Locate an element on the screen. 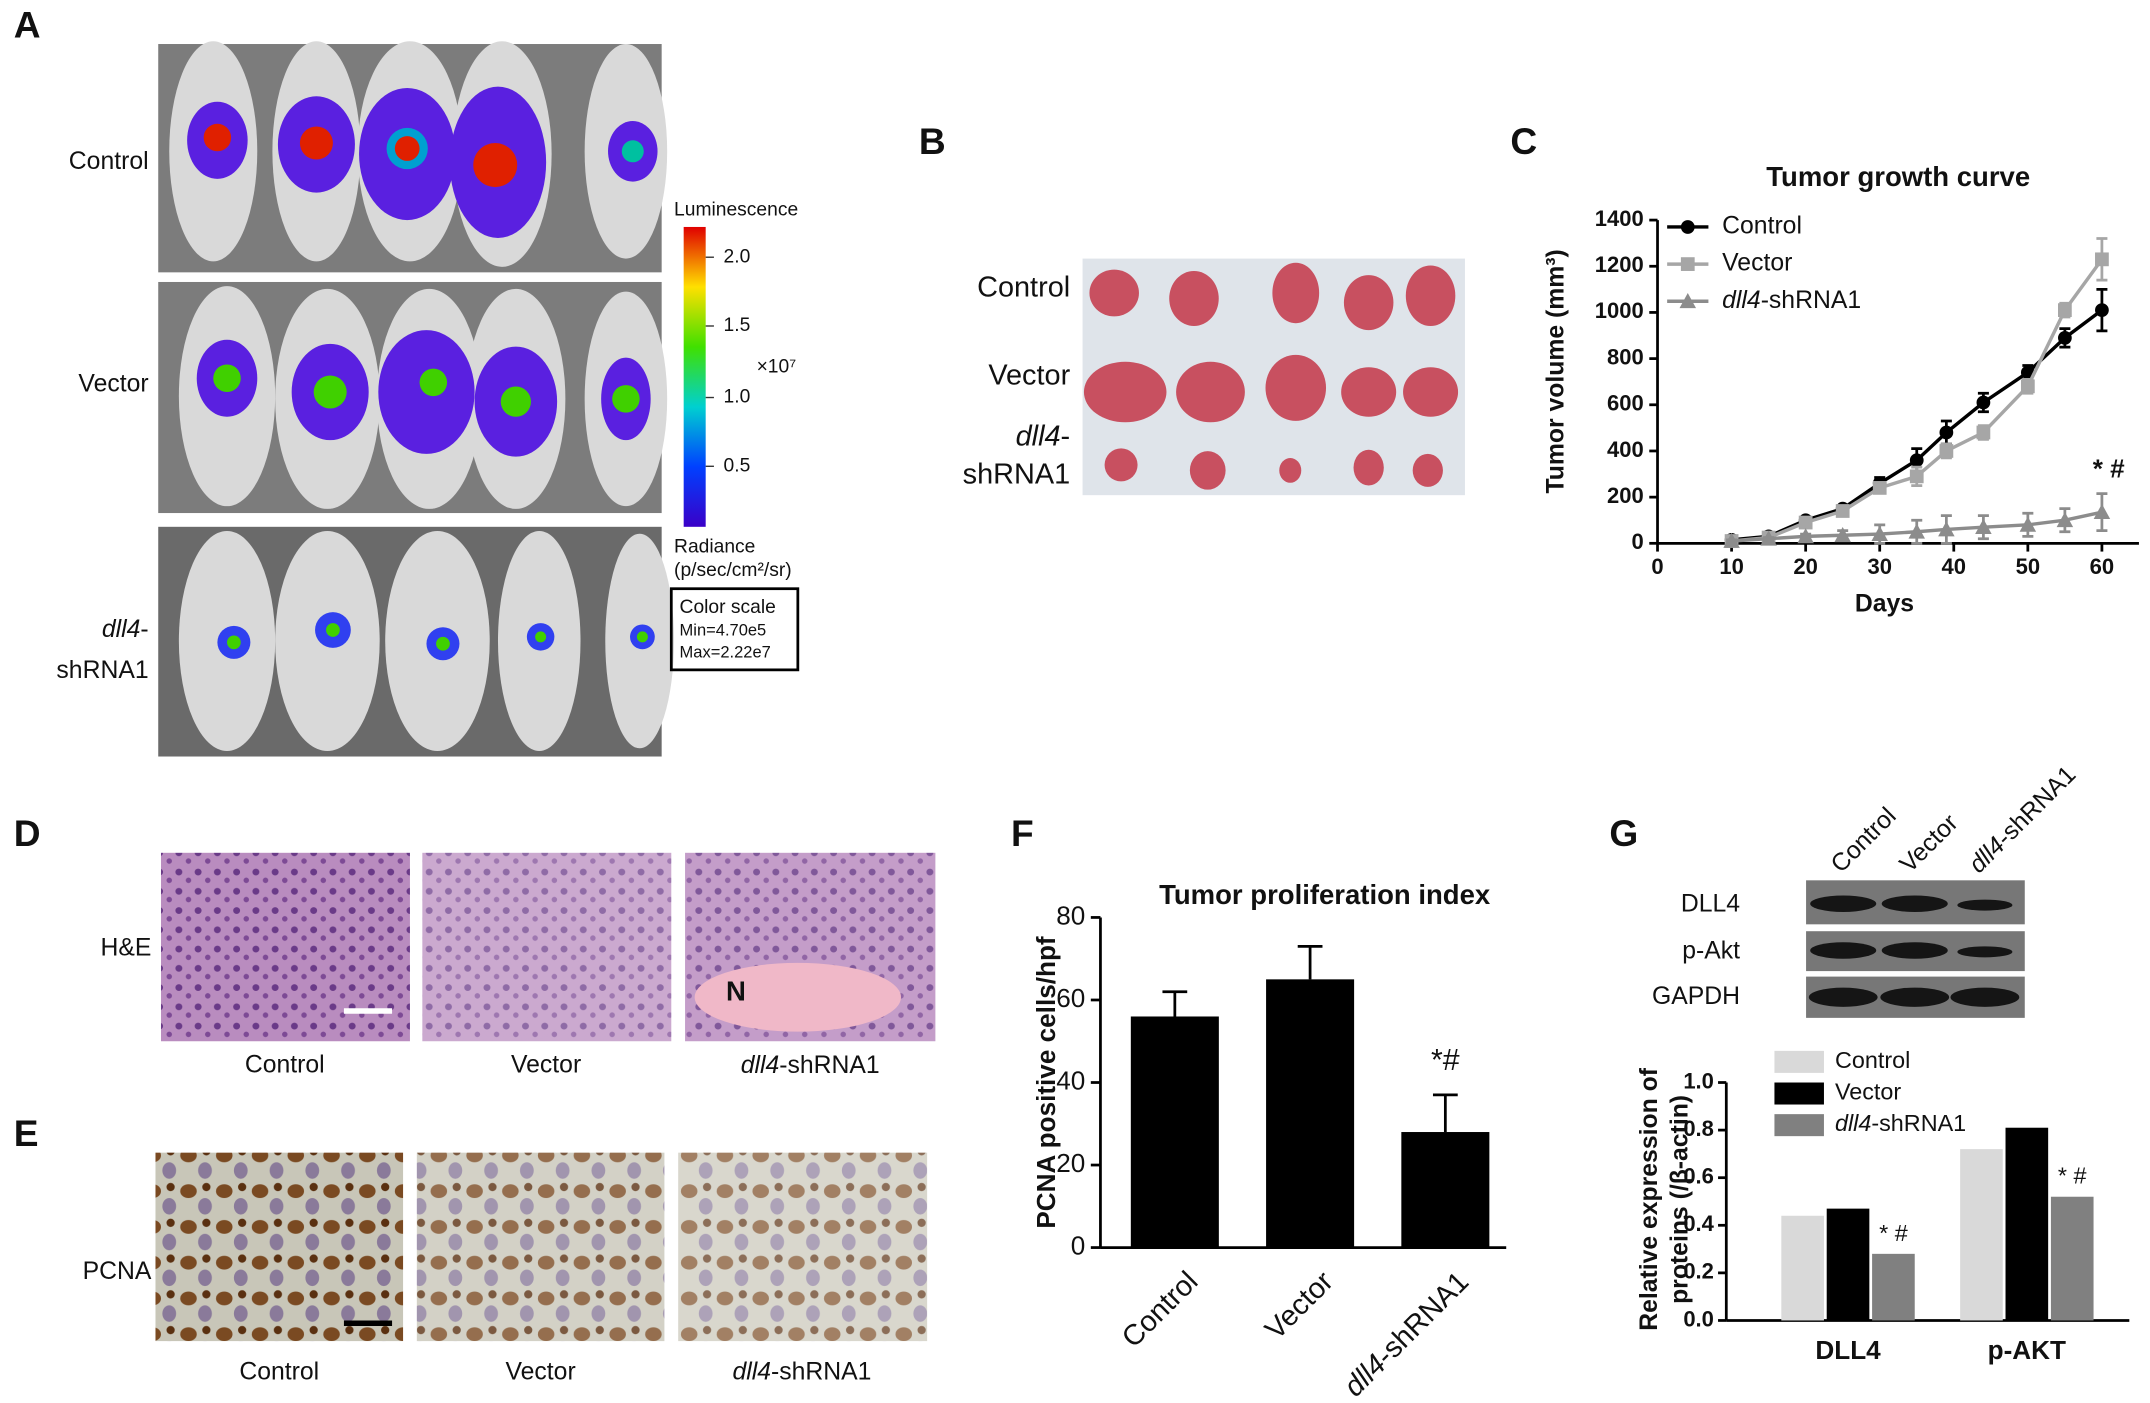 This screenshot has width=2150, height=1403. panel-label: E is located at coordinates (26, 1133).